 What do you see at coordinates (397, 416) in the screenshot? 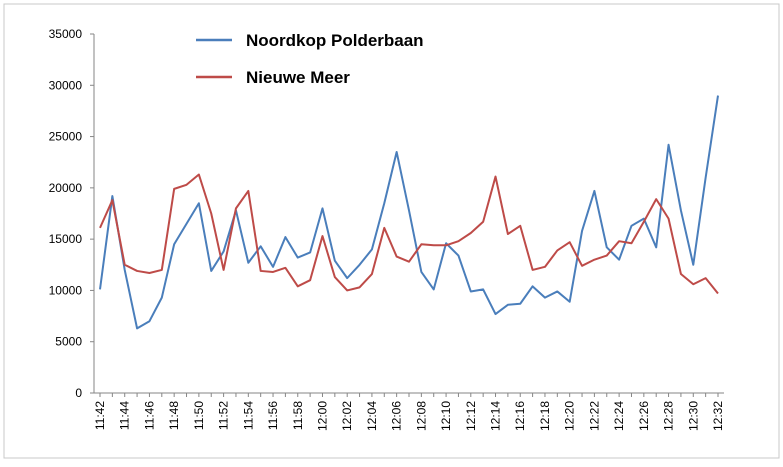
I see `x-tick-label: 12:06` at bounding box center [397, 416].